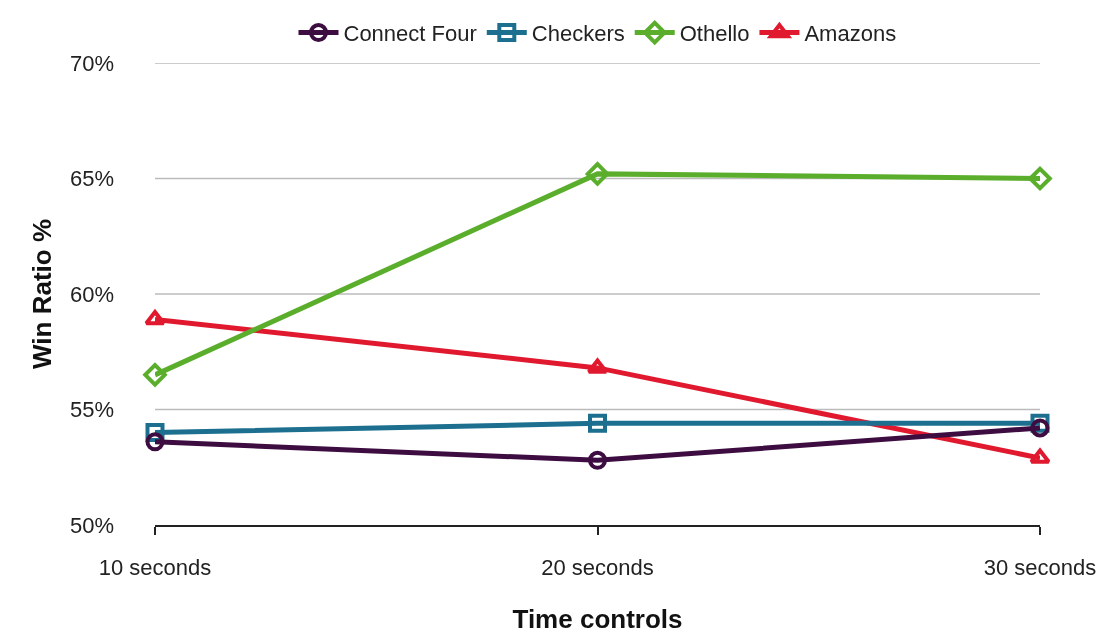 The width and height of the screenshot is (1111, 634). Describe the element at coordinates (578, 34) in the screenshot. I see `legend-label: Checkers` at that location.